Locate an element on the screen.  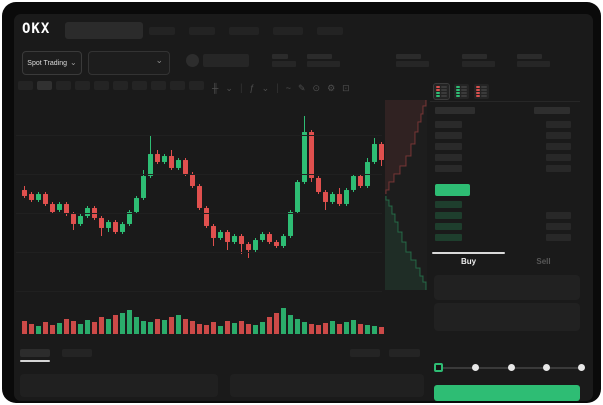
tab-buy: Buy is located at coordinates (468, 261).